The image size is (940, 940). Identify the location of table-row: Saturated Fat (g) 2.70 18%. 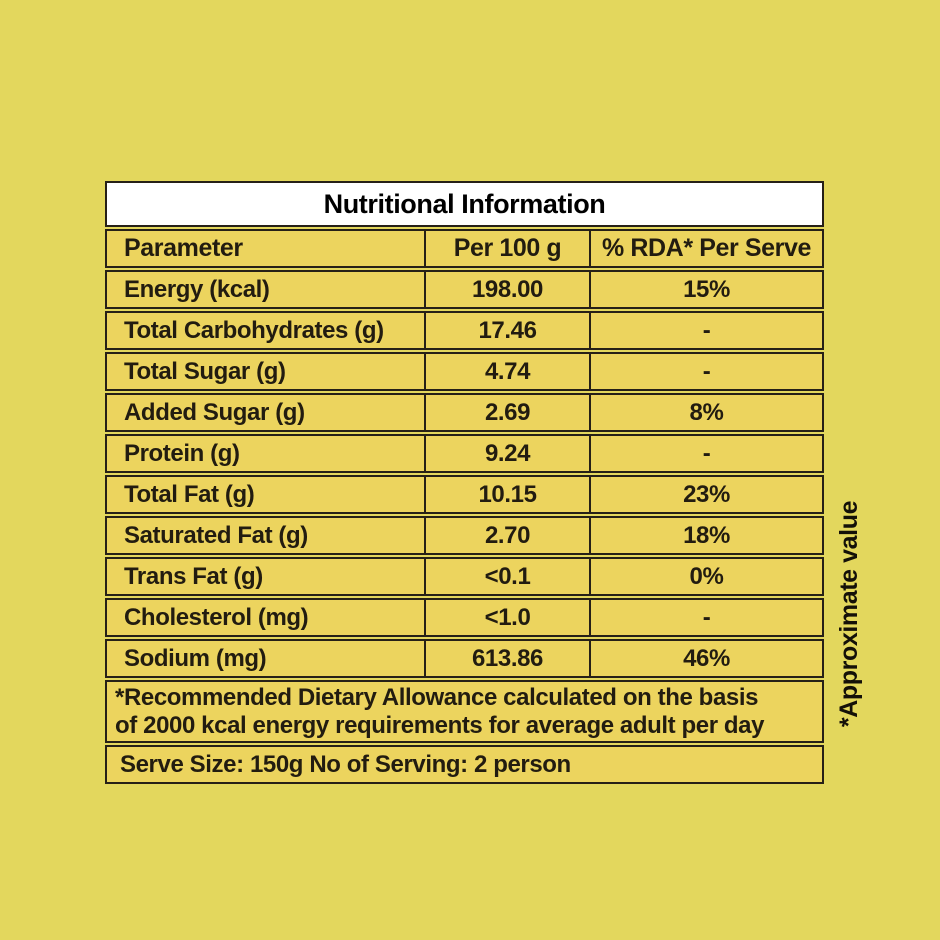
(464, 535).